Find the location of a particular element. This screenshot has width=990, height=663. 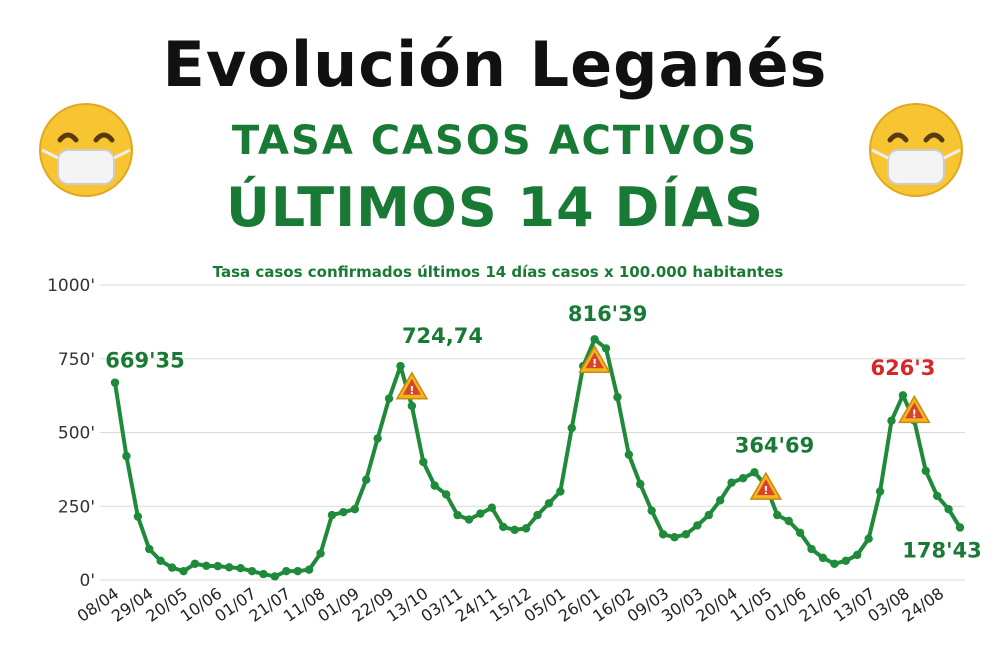

y-tick-label: 1000' is located at coordinates (71, 286).